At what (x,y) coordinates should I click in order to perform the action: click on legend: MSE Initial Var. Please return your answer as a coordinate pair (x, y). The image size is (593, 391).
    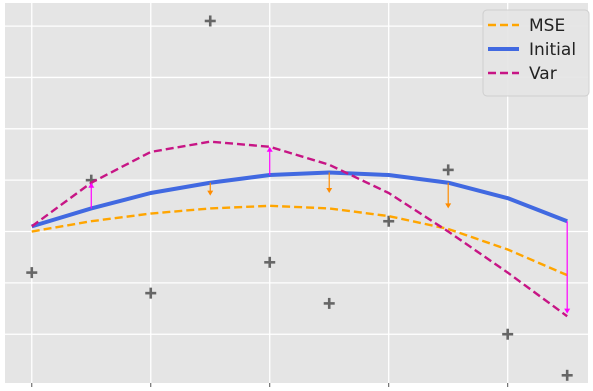
    Looking at the image, I should click on (536, 53).